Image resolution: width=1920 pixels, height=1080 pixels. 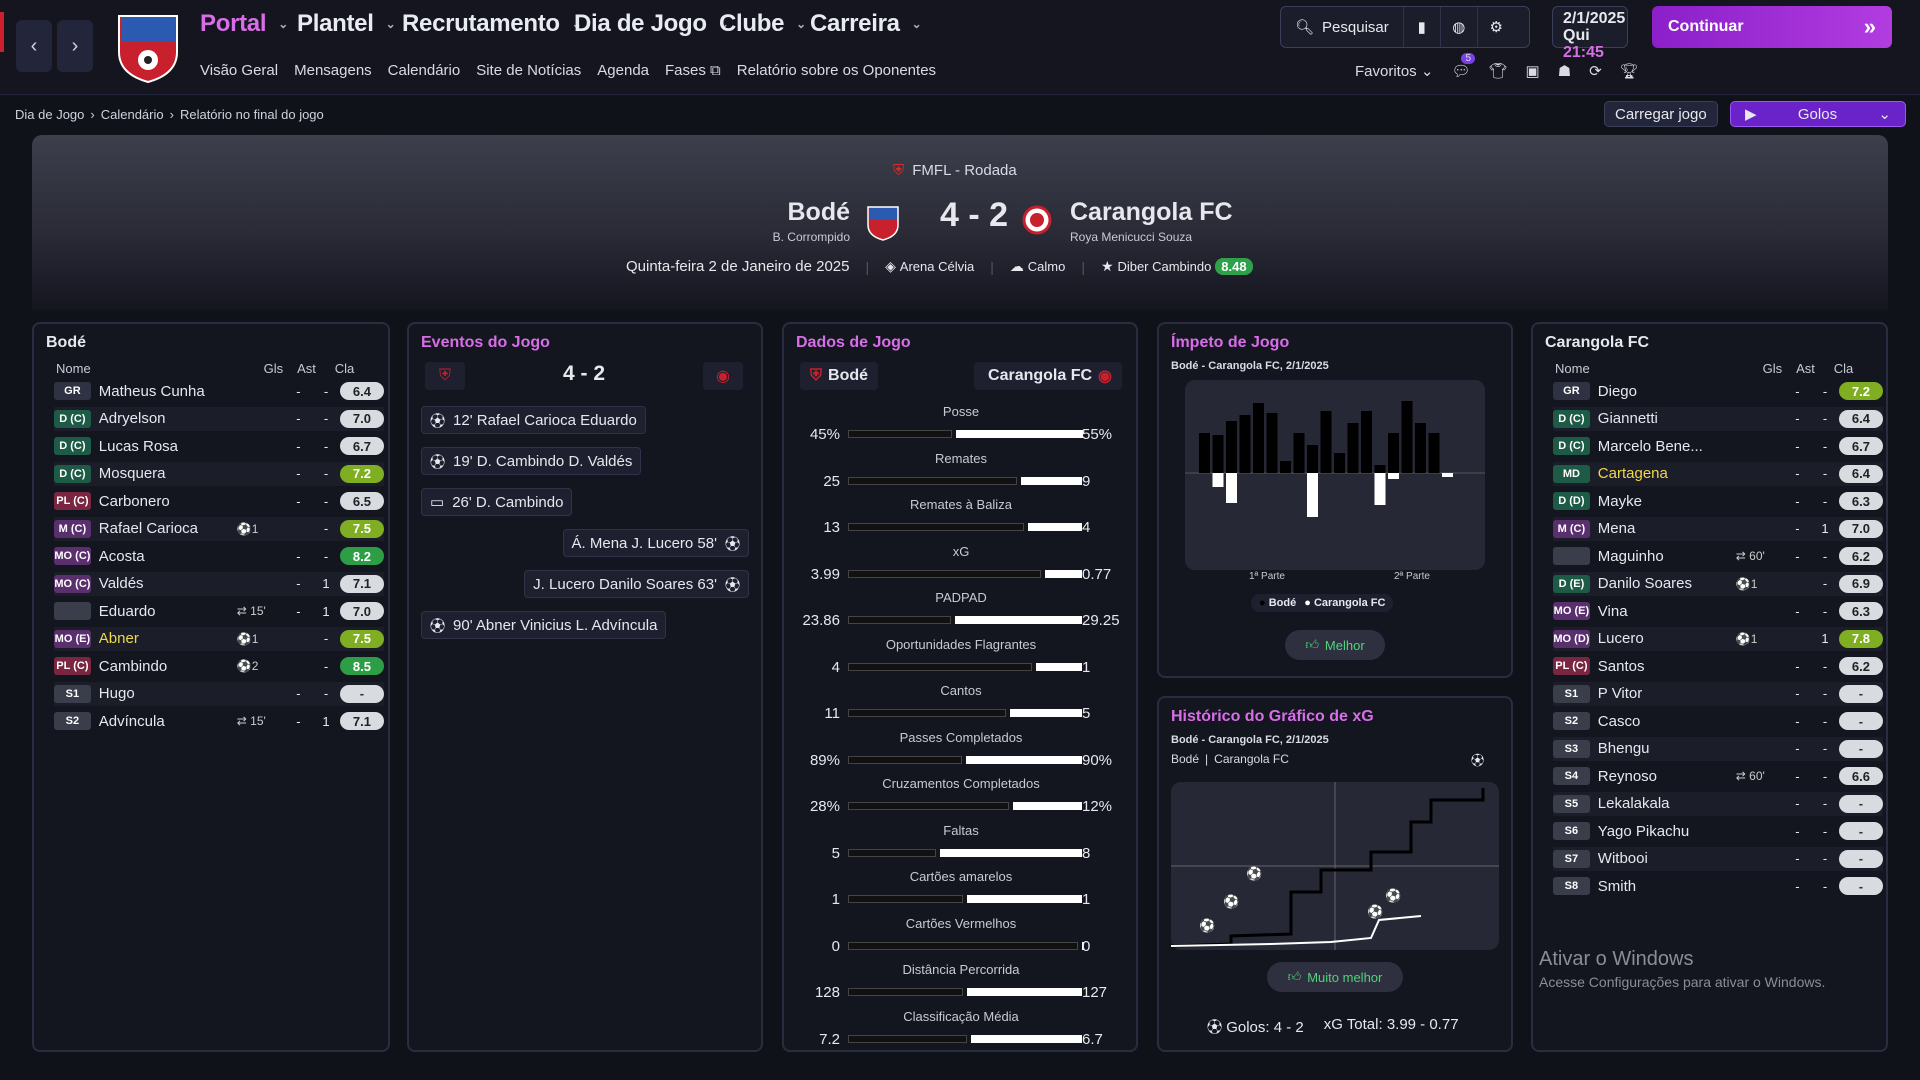 What do you see at coordinates (492, 24) in the screenshot?
I see `nav-recrutamento: Recrutamento ⌄` at bounding box center [492, 24].